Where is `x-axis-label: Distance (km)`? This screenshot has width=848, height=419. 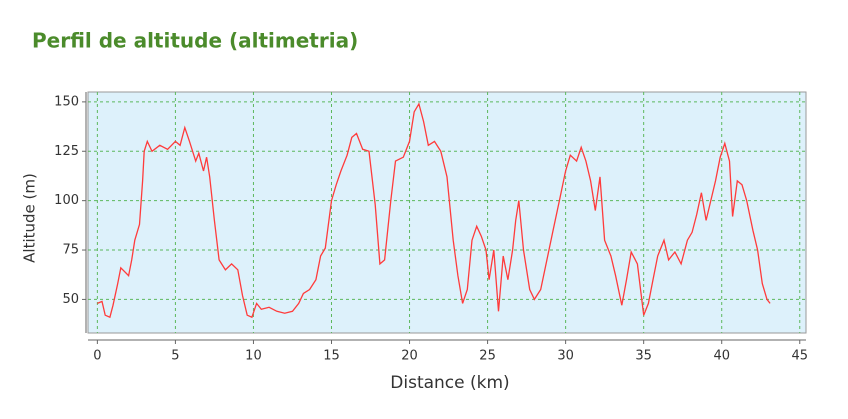 x-axis-label: Distance (km) is located at coordinates (449, 383).